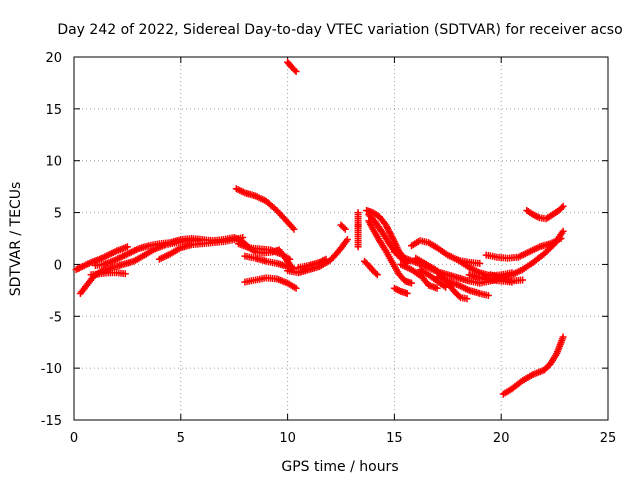 This screenshot has height=480, width=640. Describe the element at coordinates (74, 438) in the screenshot. I see `x-tick-label: 0` at that location.